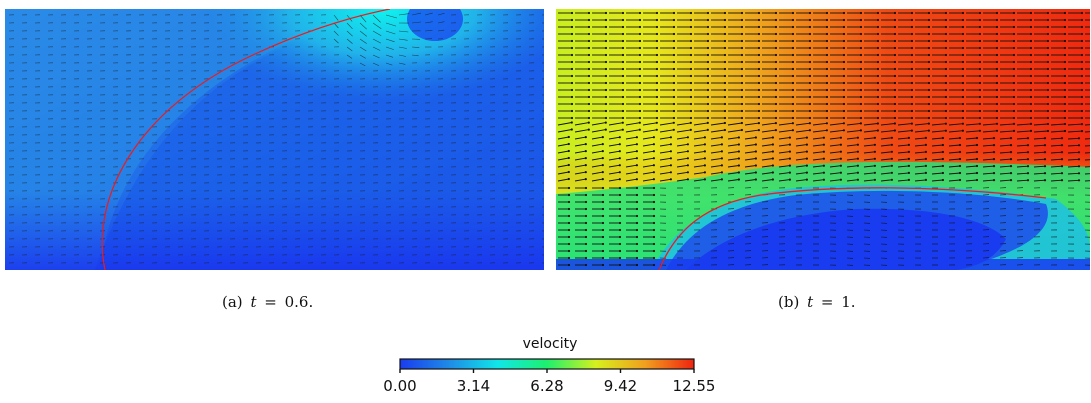 The image size is (1091, 403). What do you see at coordinates (299, 302) in the screenshot?
I see `caption-a-value: 0.6.` at bounding box center [299, 302].